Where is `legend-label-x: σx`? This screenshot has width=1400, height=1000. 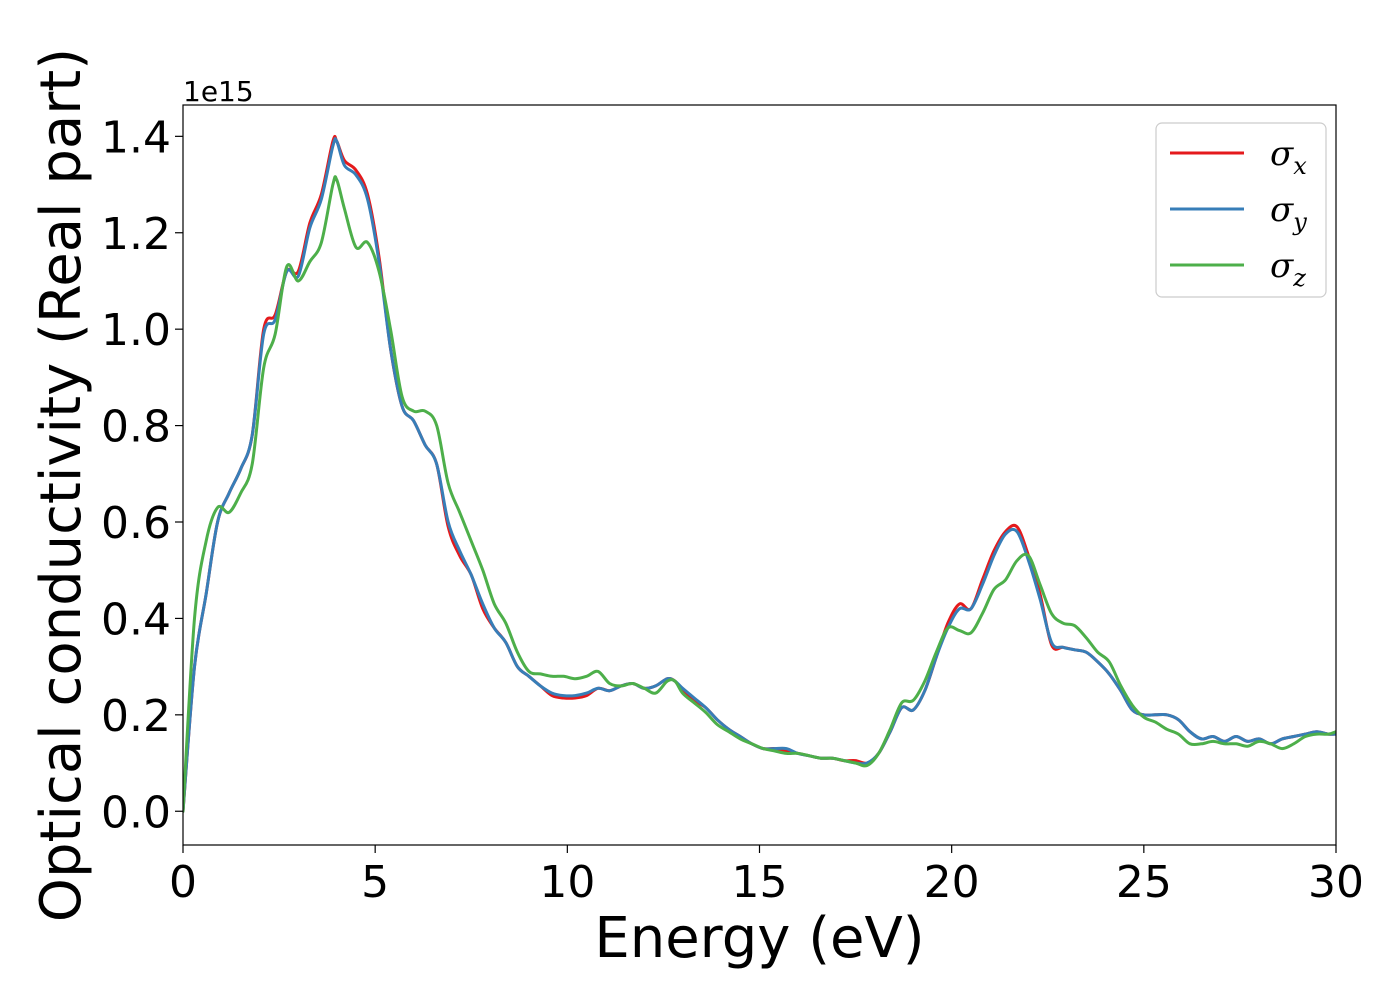
legend-label-x: σx is located at coordinates (1288, 157).